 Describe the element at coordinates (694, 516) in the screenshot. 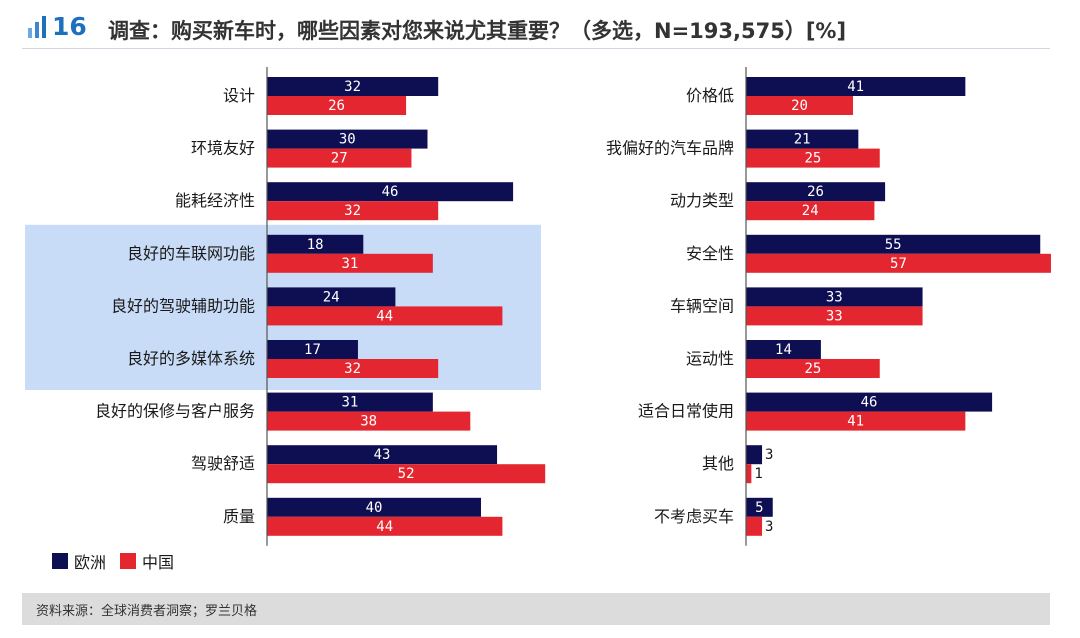

I see `category-label: 不考虑买车` at that location.